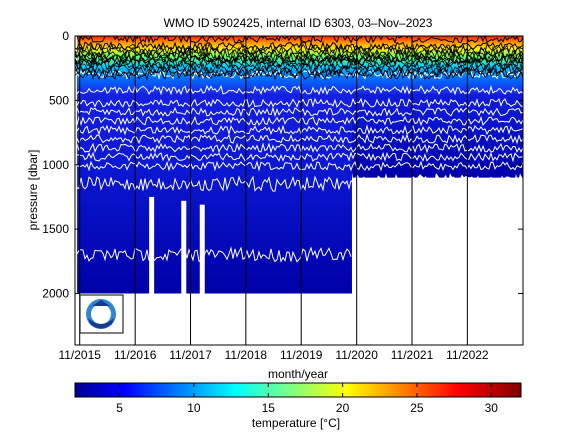 The width and height of the screenshot is (576, 432). What do you see at coordinates (412, 355) in the screenshot?
I see `x-tick-label: 11/2021` at bounding box center [412, 355].